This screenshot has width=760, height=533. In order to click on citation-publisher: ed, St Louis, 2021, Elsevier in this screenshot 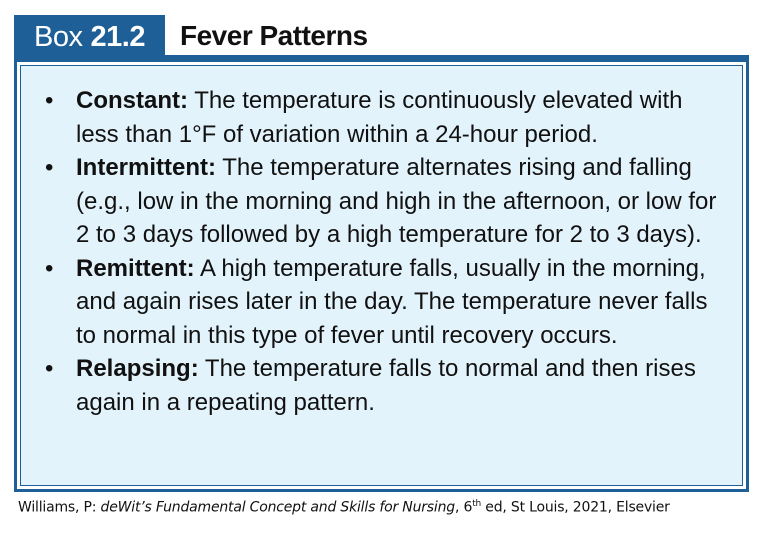, I will do `click(575, 507)`.